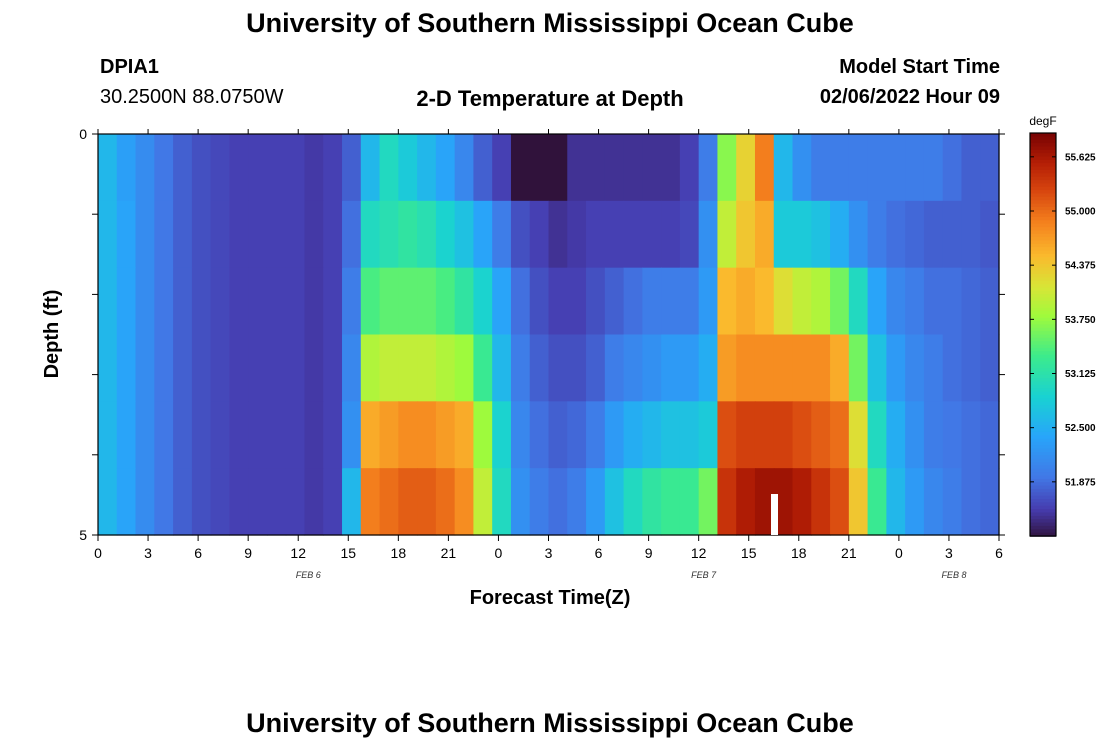  I want to click on x-tick-label: 3, so click(148, 553).